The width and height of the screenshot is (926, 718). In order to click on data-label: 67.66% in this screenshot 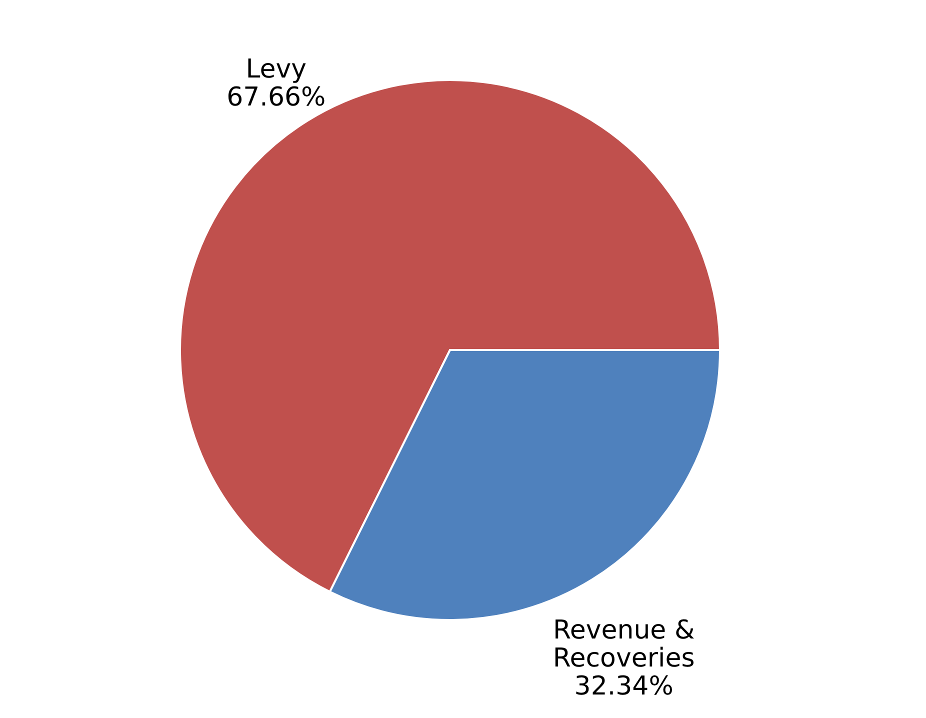, I will do `click(276, 97)`.